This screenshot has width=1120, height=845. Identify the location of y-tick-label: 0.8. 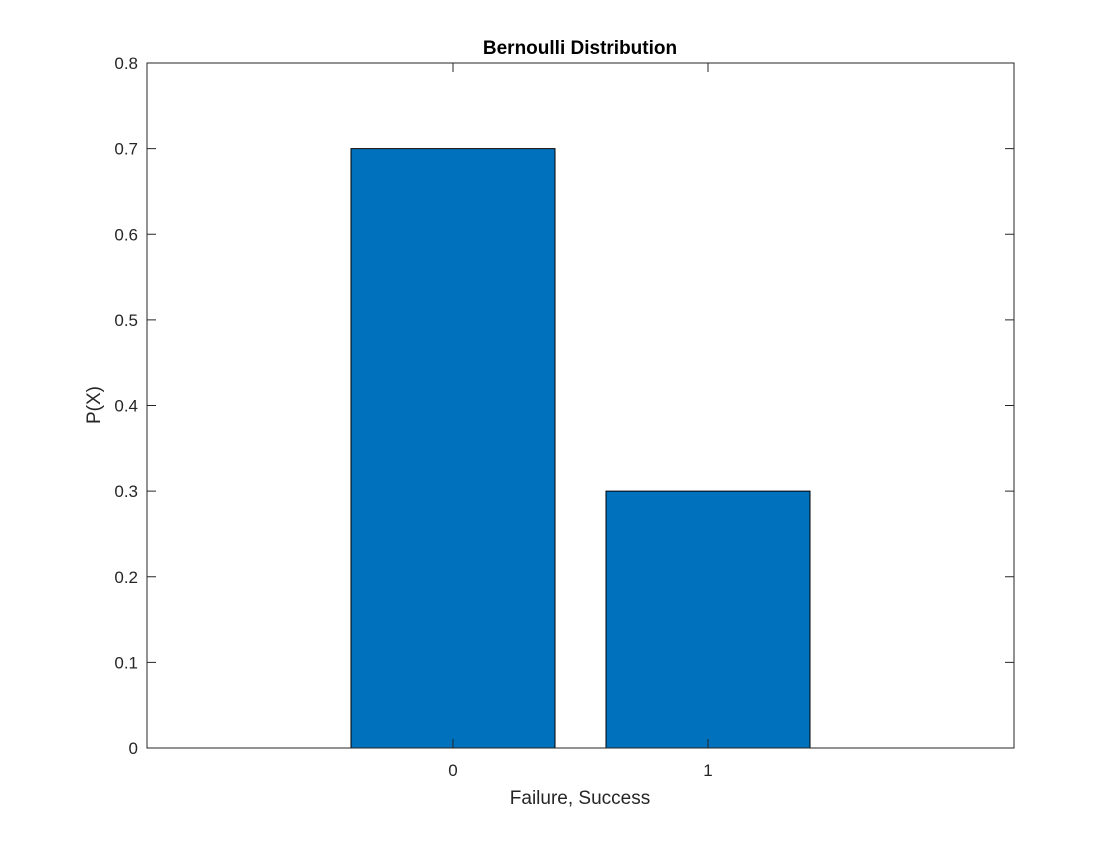
(126, 63).